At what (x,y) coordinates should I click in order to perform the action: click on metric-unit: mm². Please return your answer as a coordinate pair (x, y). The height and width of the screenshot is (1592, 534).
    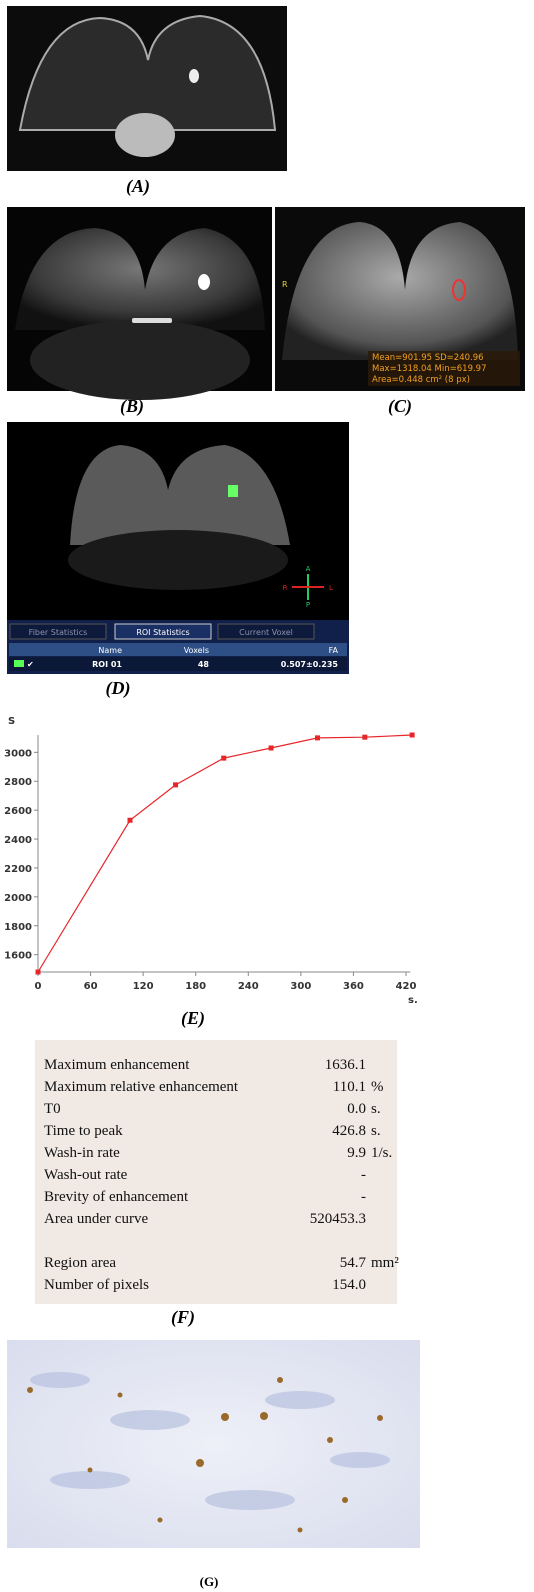
    Looking at the image, I should click on (385, 1263).